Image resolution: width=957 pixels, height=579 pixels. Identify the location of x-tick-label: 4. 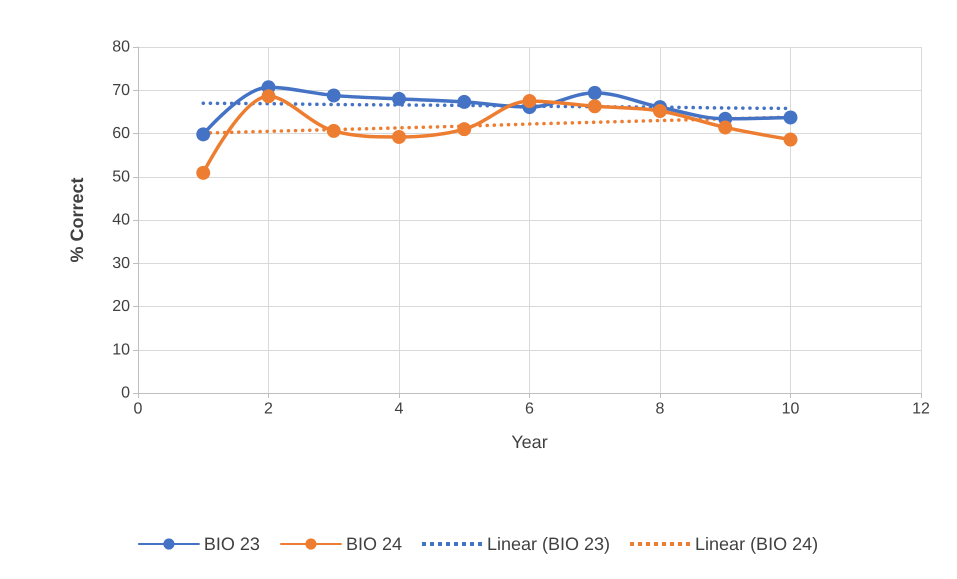
(399, 409).